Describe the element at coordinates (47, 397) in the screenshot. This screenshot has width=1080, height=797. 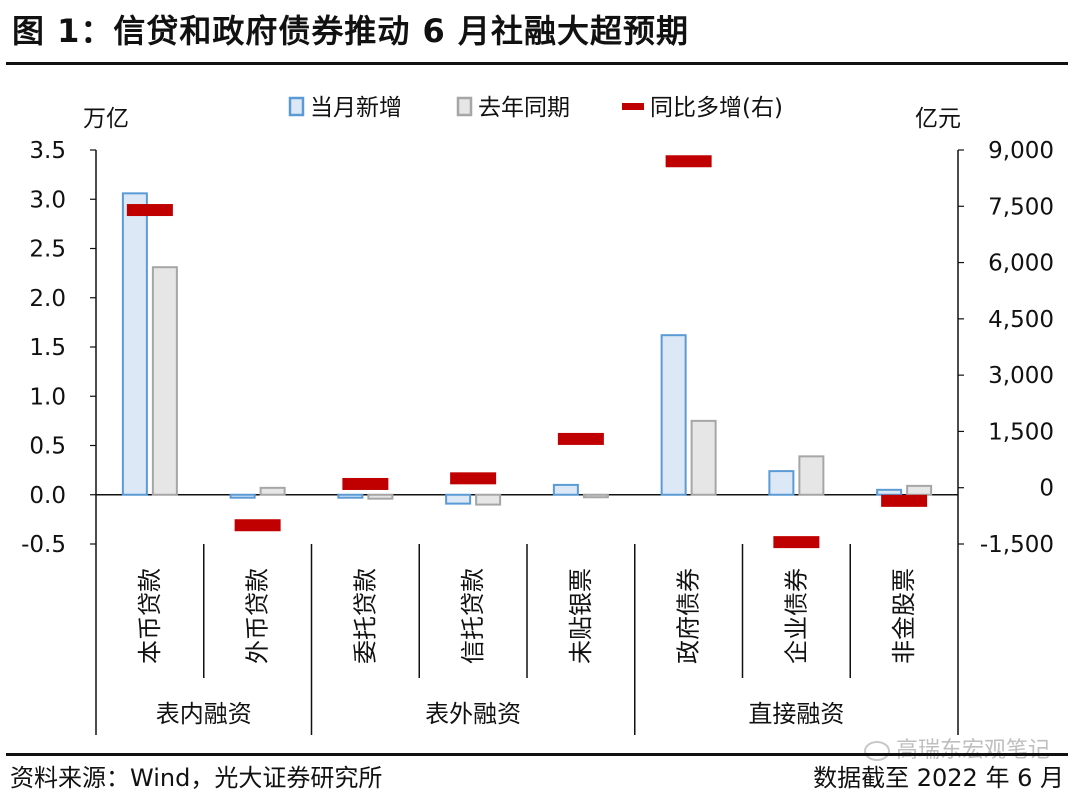
I see `left-tick-label: 1.0` at that location.